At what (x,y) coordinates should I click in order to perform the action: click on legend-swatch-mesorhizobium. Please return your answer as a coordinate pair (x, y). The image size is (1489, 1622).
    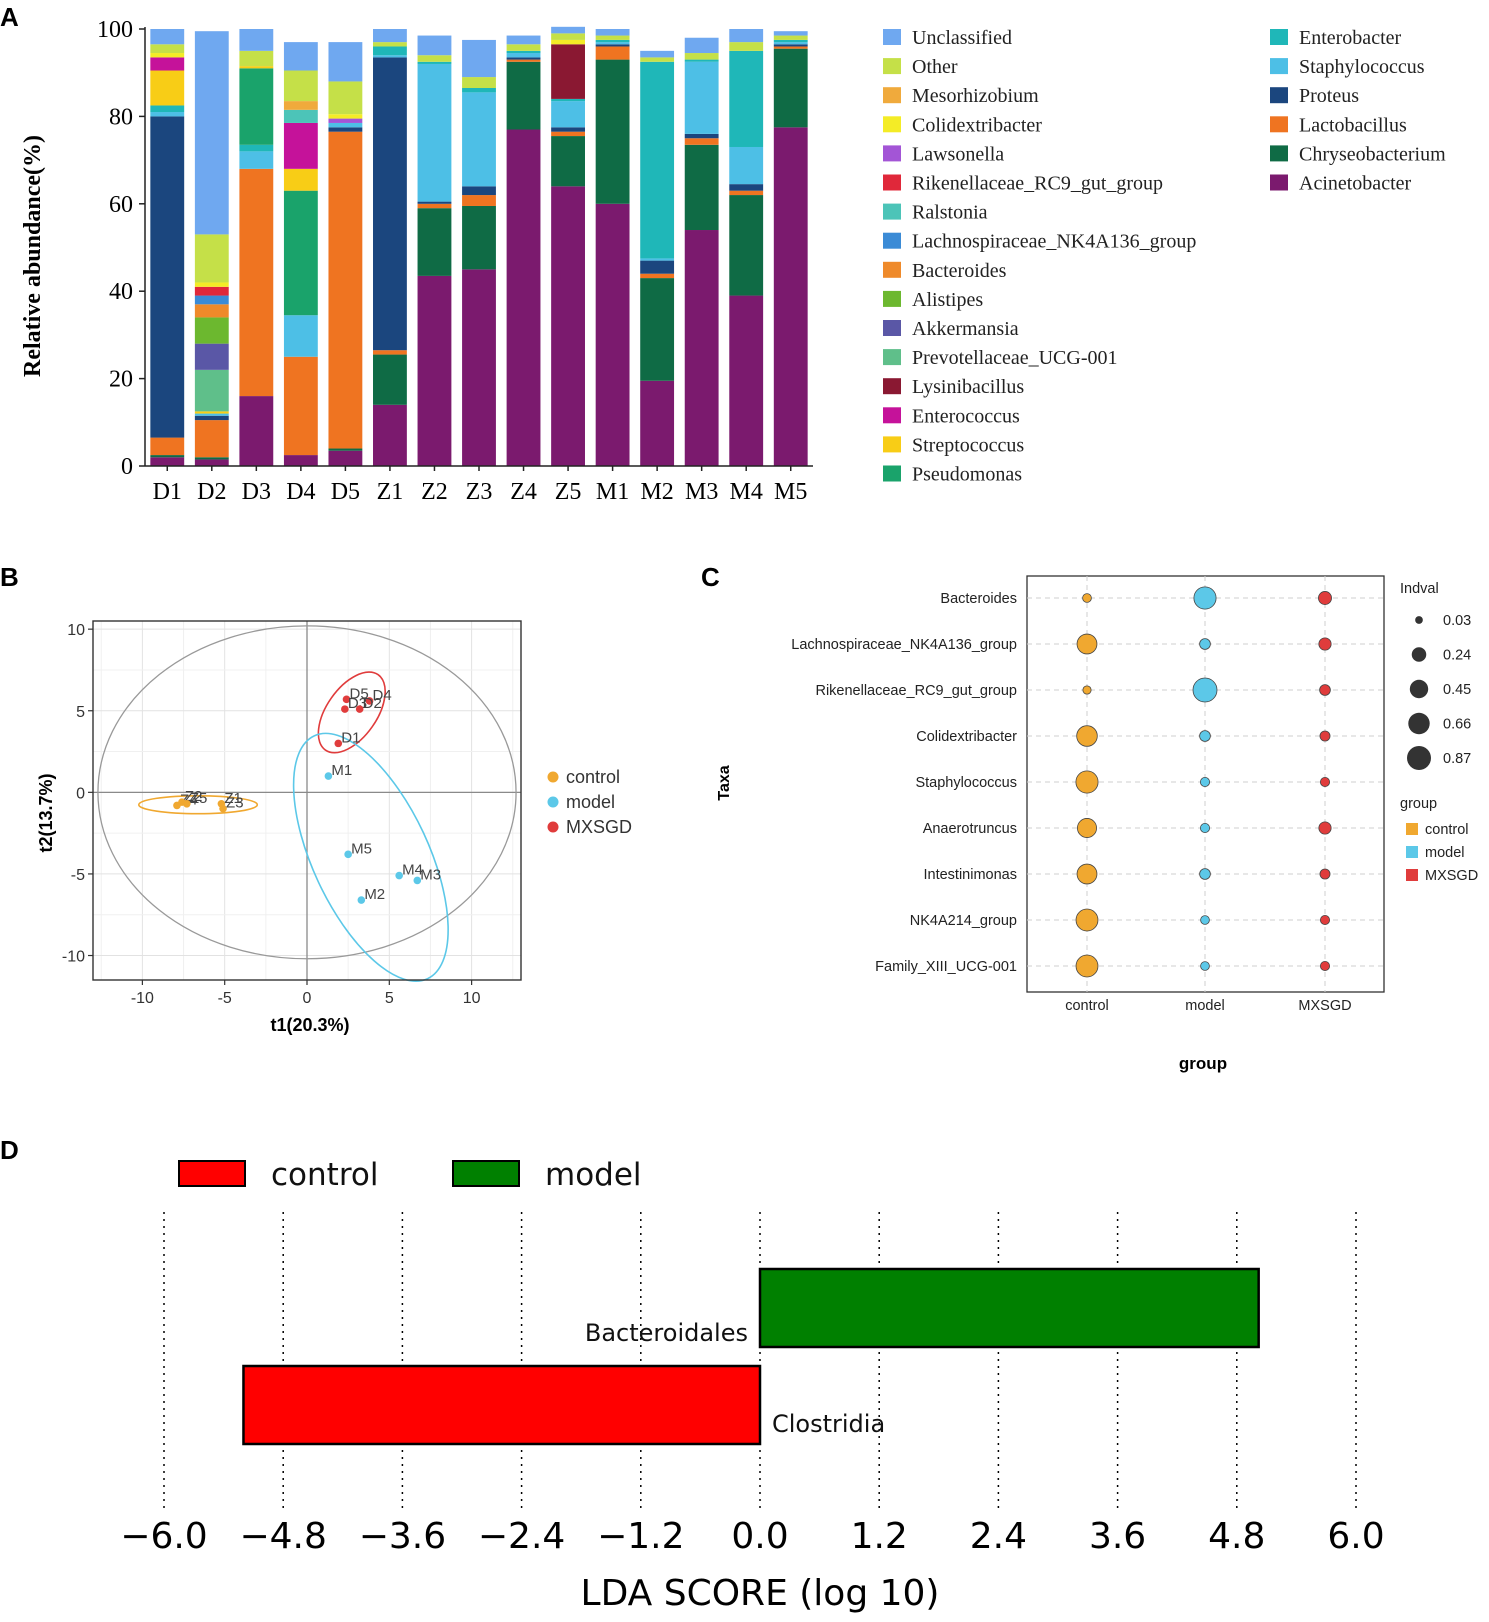
    Looking at the image, I should click on (892, 95).